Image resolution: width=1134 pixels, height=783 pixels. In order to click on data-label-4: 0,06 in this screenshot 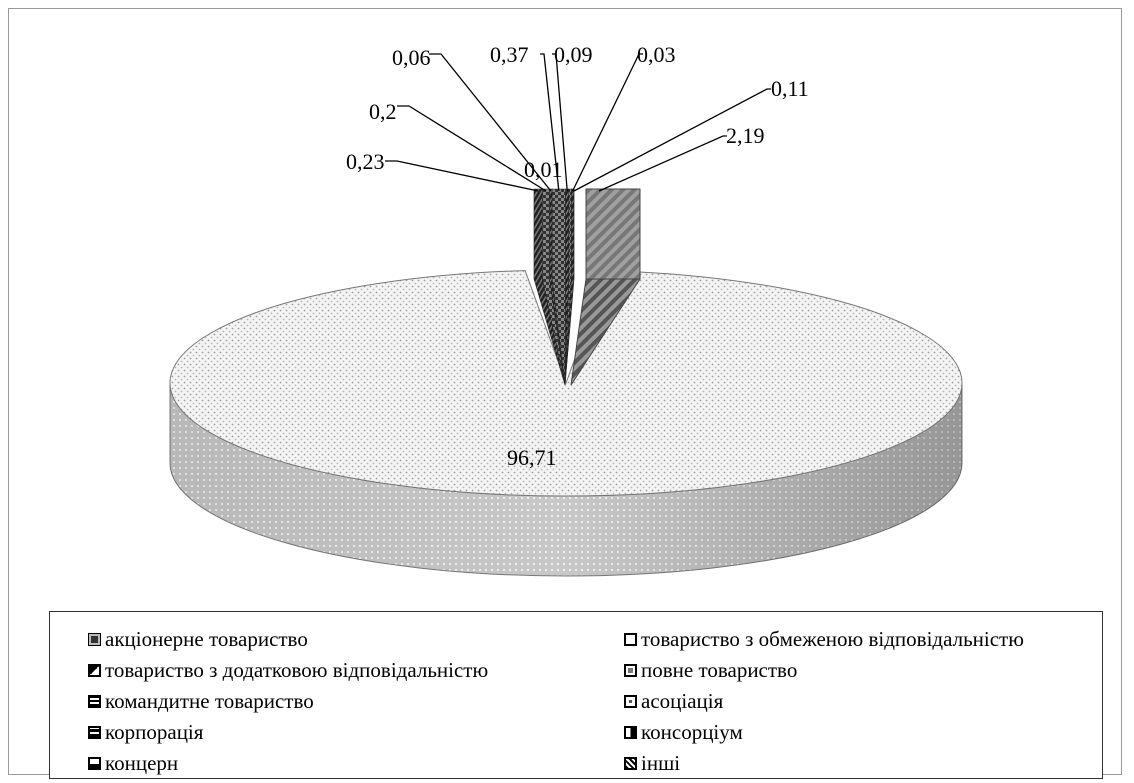, I will do `click(411, 57)`.